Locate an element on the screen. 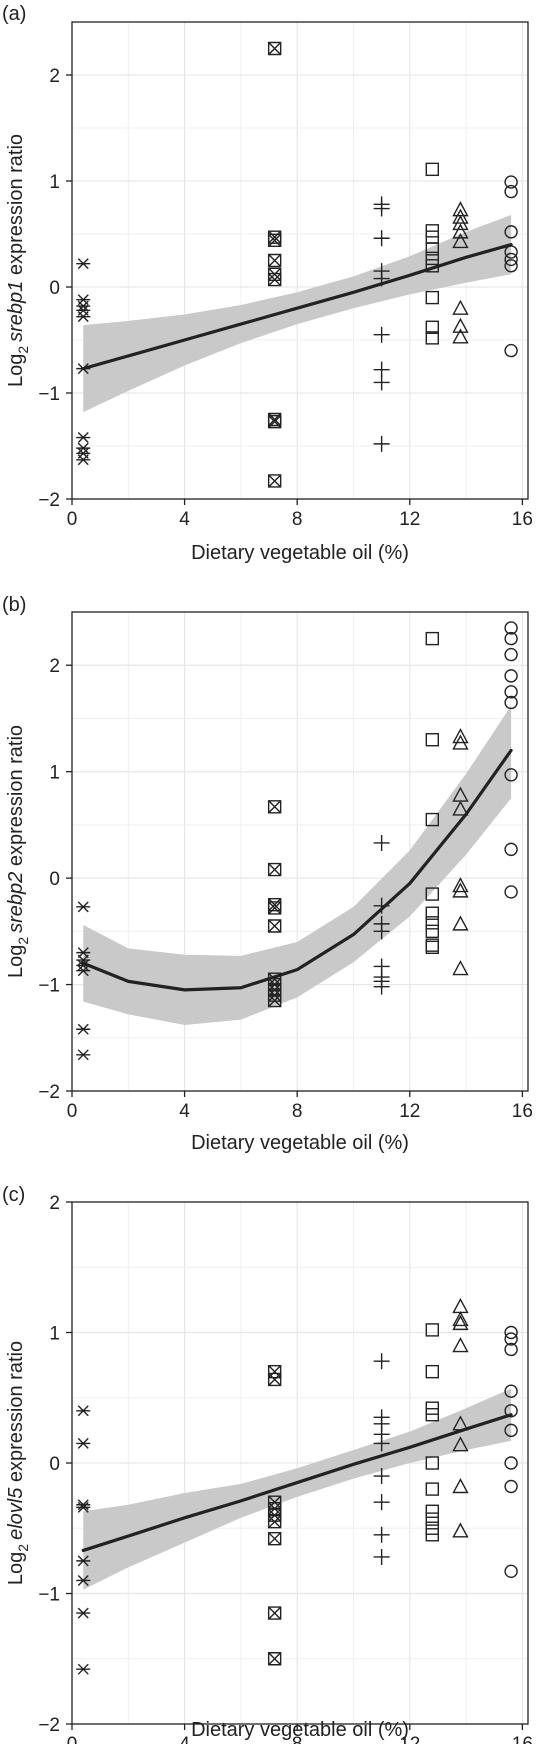 The width and height of the screenshot is (540, 1744). y-axis-title-gene: srebp2 is located at coordinates (16, 902).